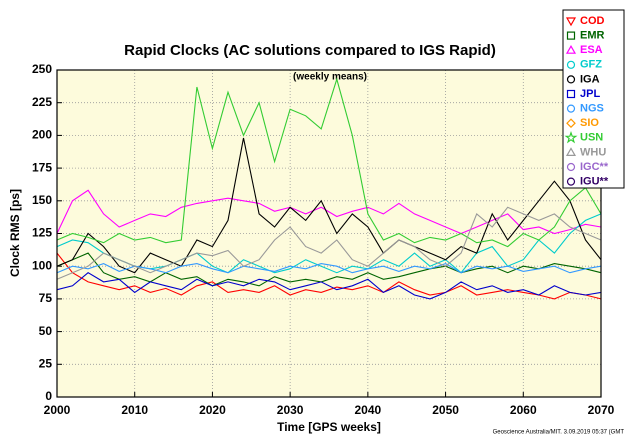 Image resolution: width=628 pixels, height=437 pixels. I want to click on y-tick-label: 50, so click(46, 331).